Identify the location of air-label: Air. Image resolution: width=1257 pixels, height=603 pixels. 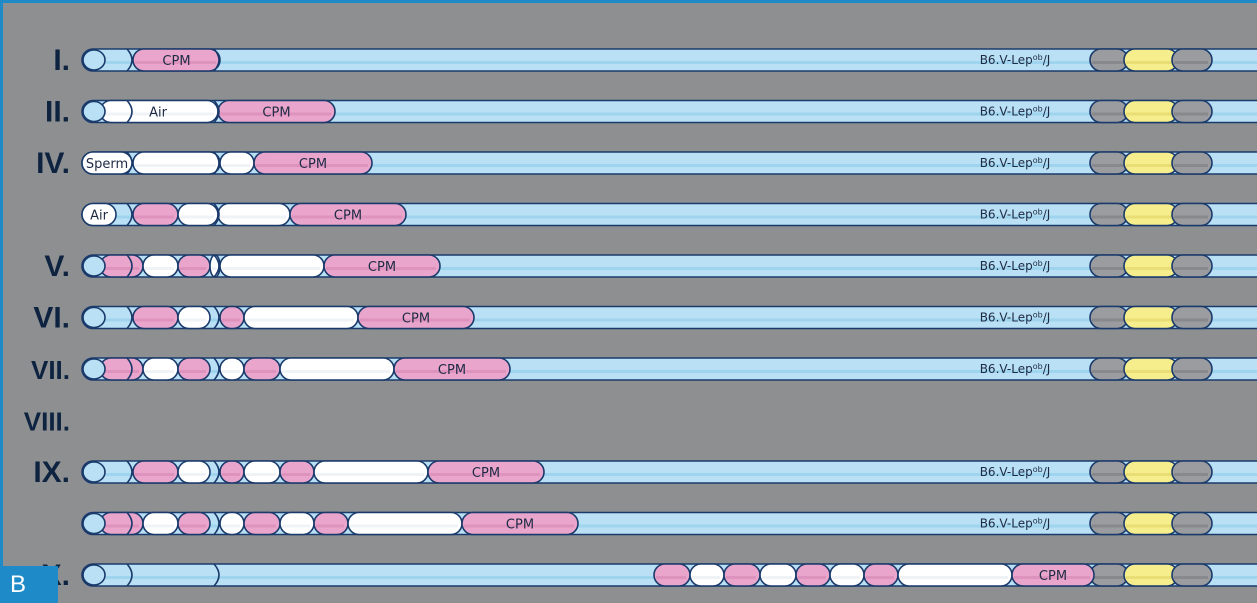
(158, 113).